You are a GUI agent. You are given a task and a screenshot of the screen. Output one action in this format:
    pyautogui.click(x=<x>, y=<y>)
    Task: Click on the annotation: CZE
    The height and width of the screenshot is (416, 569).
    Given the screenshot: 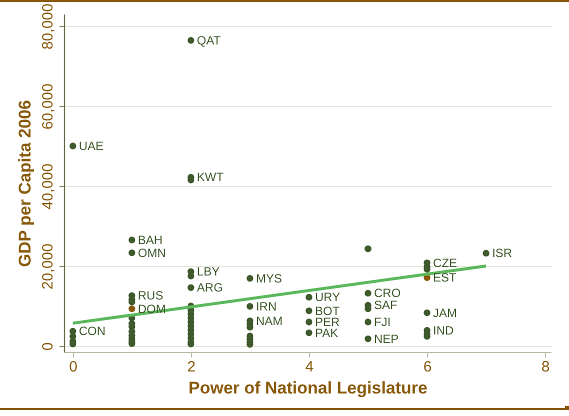 What is the action you would take?
    pyautogui.click(x=445, y=263)
    